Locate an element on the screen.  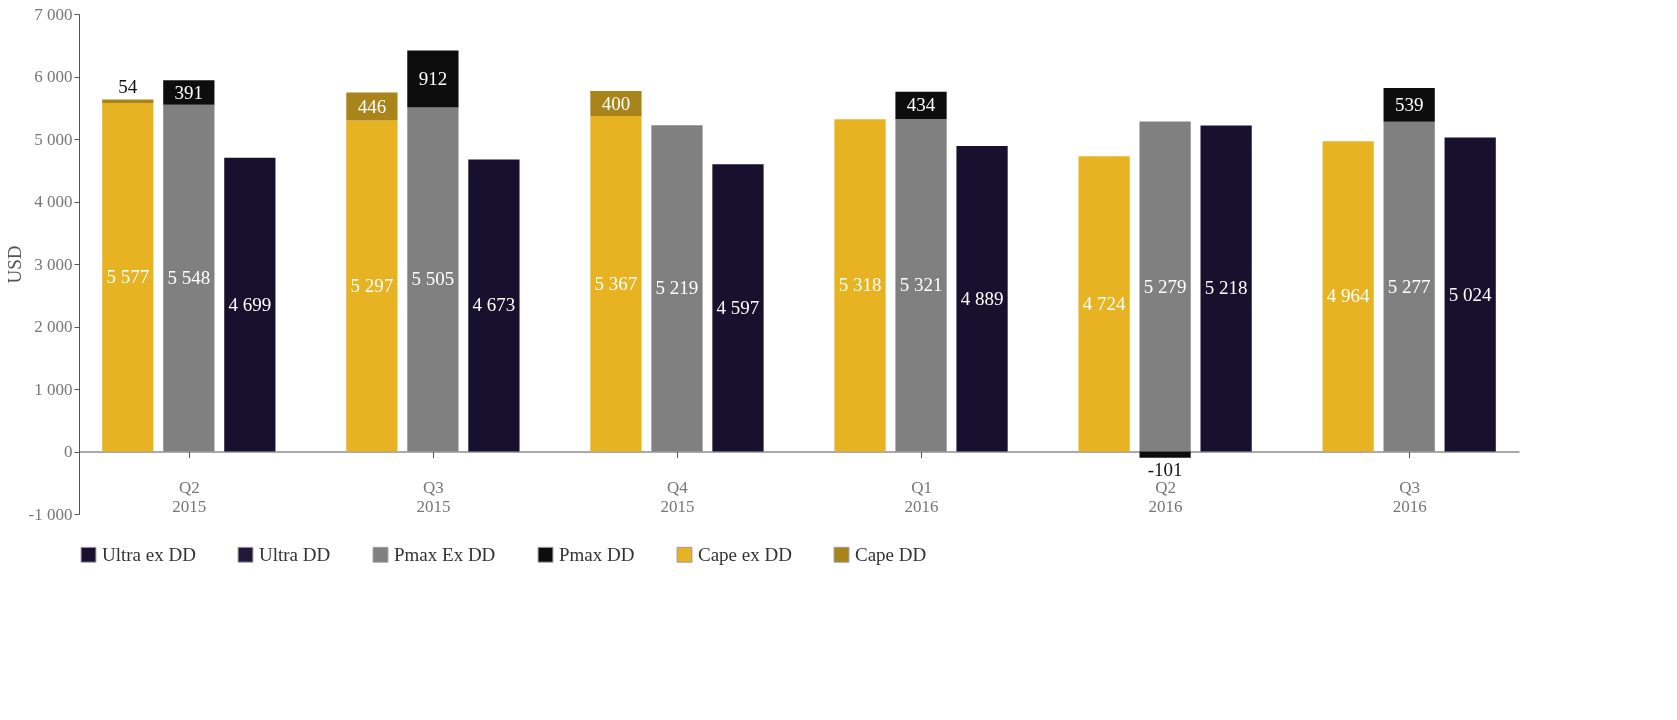
data-label: 434 is located at coordinates (921, 105).